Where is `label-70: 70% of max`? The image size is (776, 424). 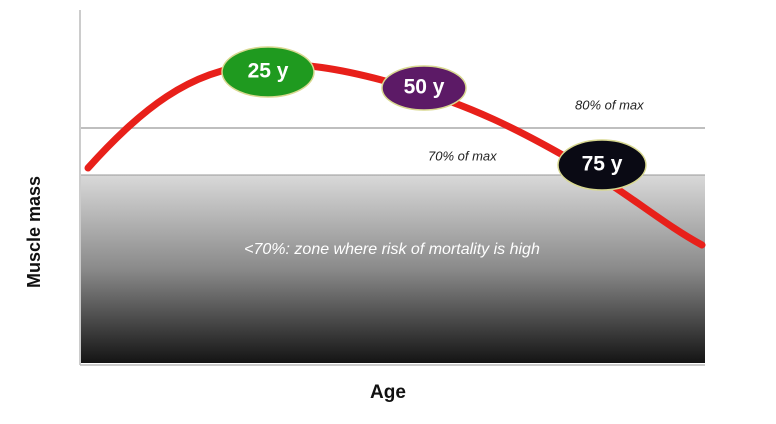
label-70: 70% of max is located at coordinates (462, 155).